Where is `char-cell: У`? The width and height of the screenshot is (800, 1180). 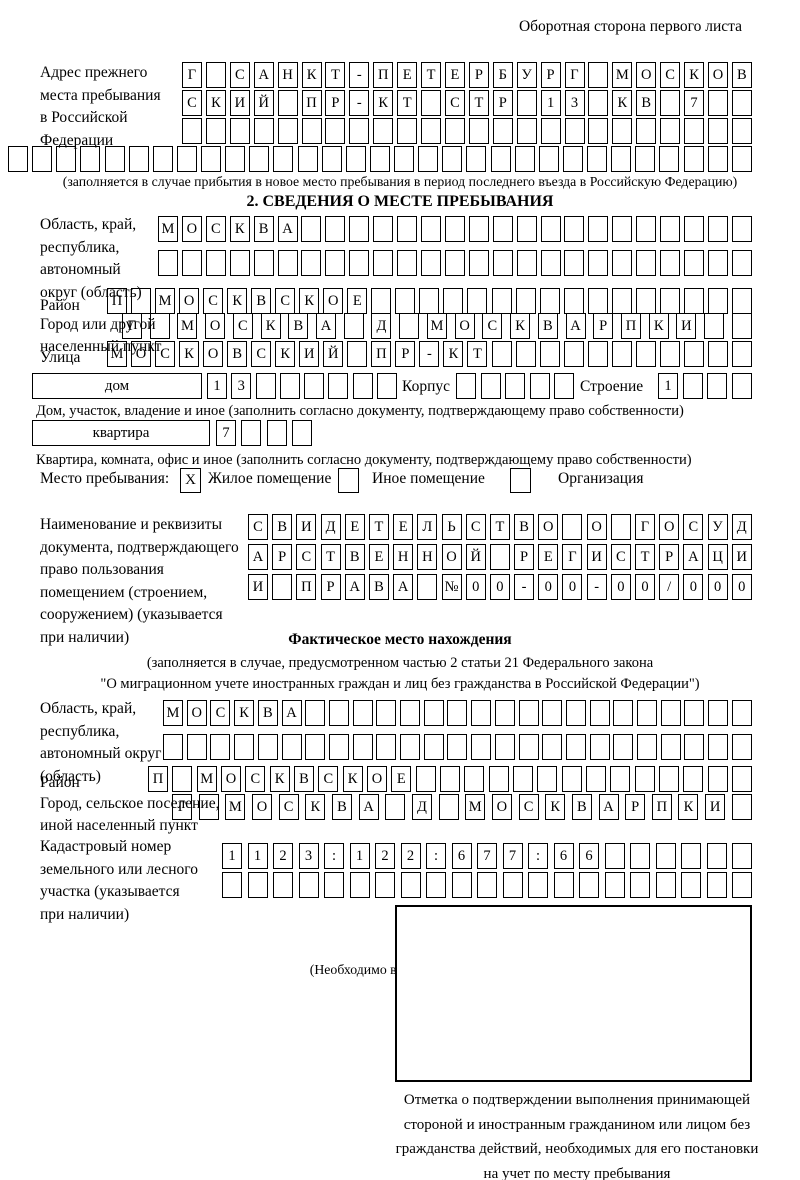
char-cell: У is located at coordinates (526, 75).